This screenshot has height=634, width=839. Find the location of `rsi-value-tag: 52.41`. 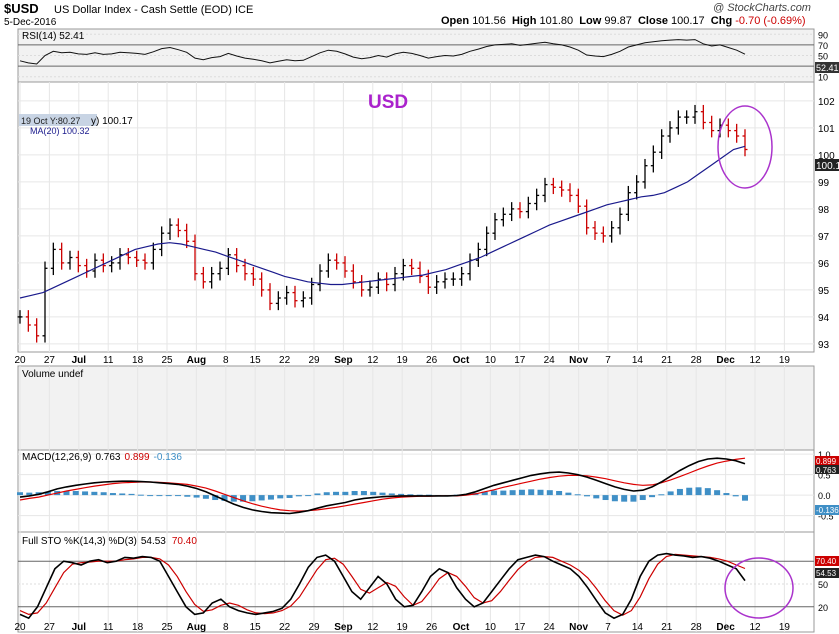

rsi-value-tag: 52.41 is located at coordinates (827, 68).